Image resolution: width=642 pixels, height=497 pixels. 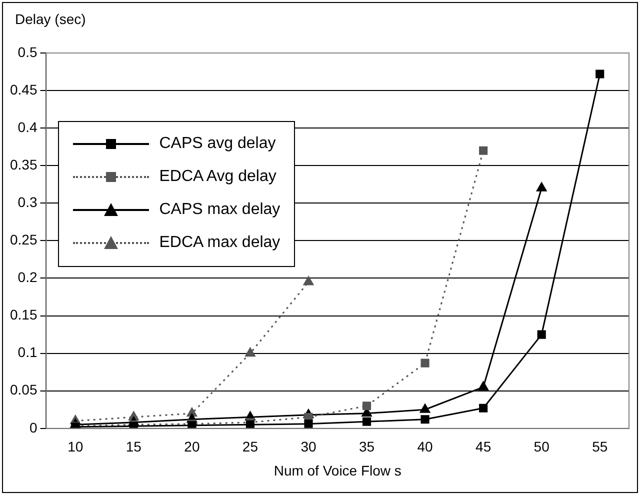 I want to click on legend-label: EDCA Avg delay, so click(x=217, y=177).